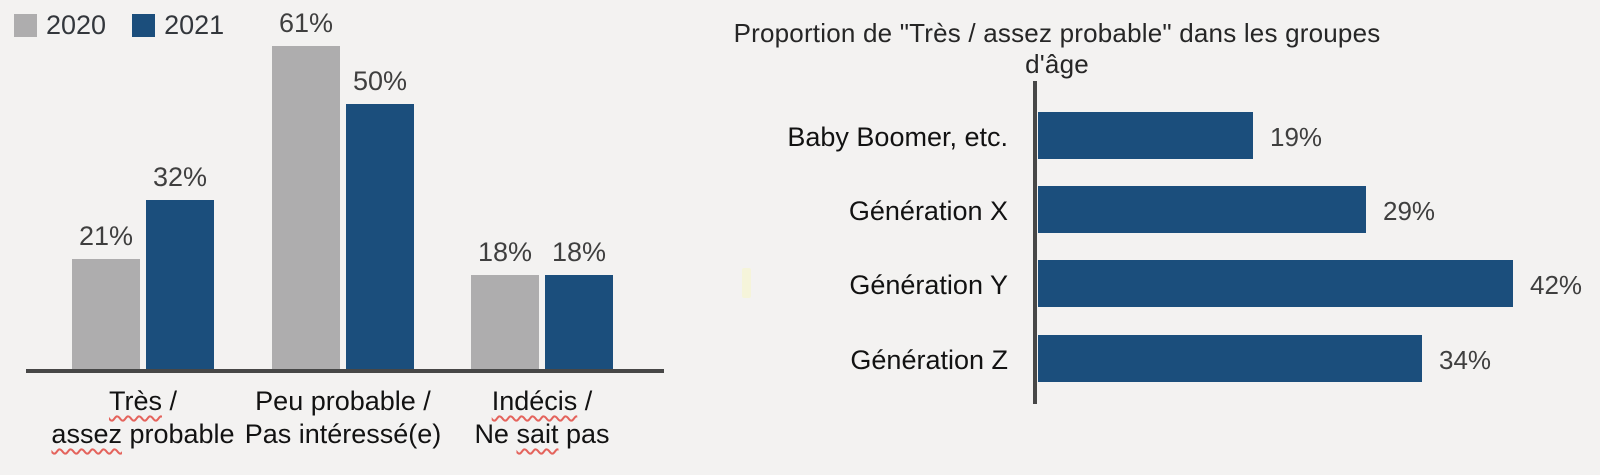  What do you see at coordinates (542, 417) in the screenshot?
I see `category-label-indecis: Indécis / Ne sait pas` at bounding box center [542, 417].